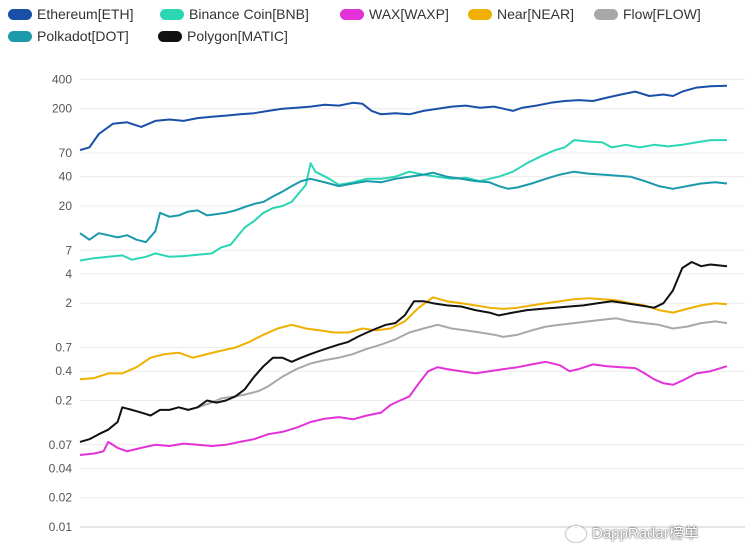 Image resolution: width=755 pixels, height=543 pixels. I want to click on legend-item: Near[NEAR], so click(521, 14).